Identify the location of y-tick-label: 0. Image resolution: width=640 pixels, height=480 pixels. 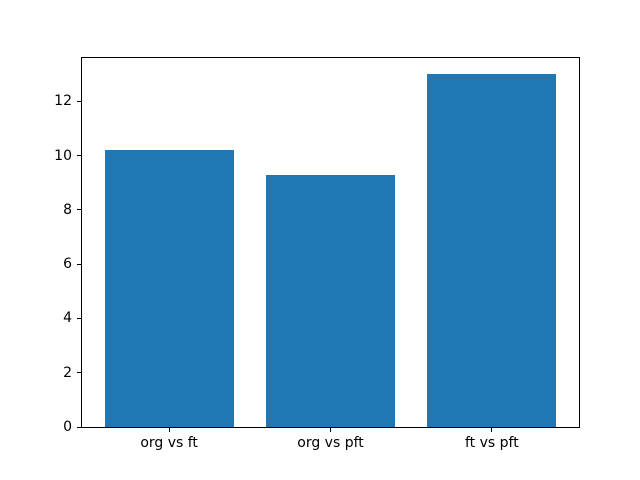
(67, 427).